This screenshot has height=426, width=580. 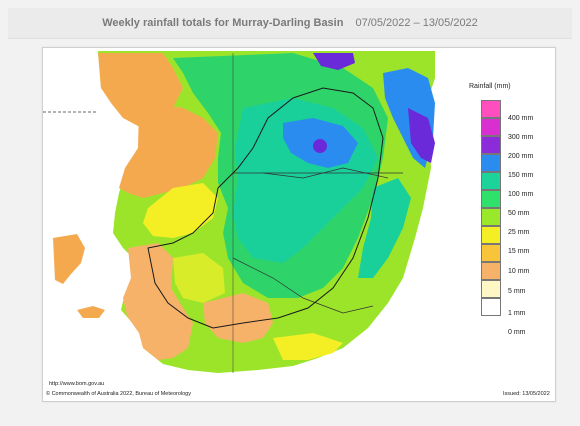 I want to click on legend-label-200: 200 mm, so click(x=521, y=156).